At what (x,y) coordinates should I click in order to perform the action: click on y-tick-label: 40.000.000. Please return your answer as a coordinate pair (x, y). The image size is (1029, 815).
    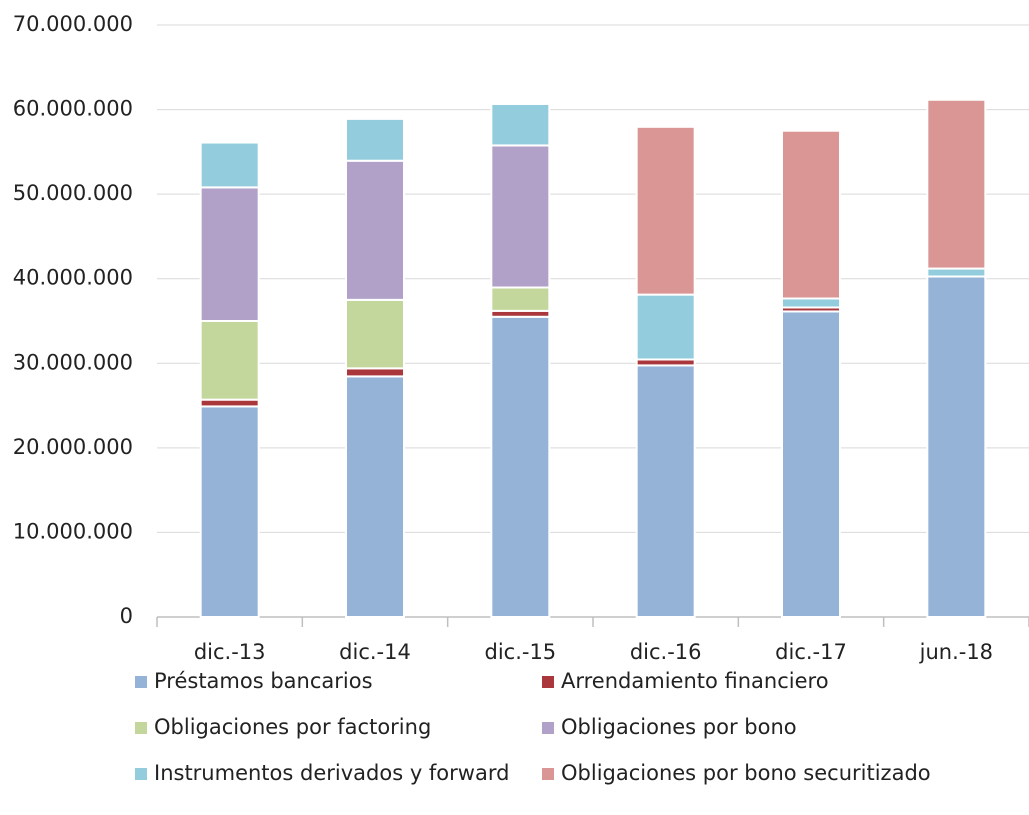
    Looking at the image, I should click on (73, 278).